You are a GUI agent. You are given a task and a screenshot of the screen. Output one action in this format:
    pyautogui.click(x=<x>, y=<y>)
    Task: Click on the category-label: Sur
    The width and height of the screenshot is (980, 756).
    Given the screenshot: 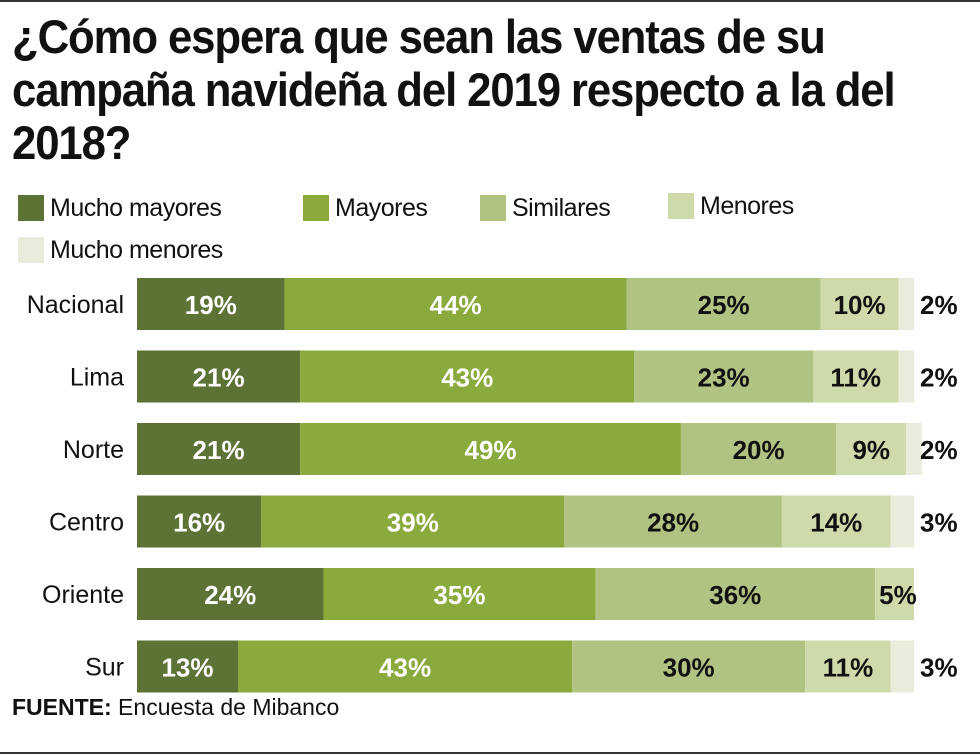 What is the action you would take?
    pyautogui.click(x=104, y=668)
    